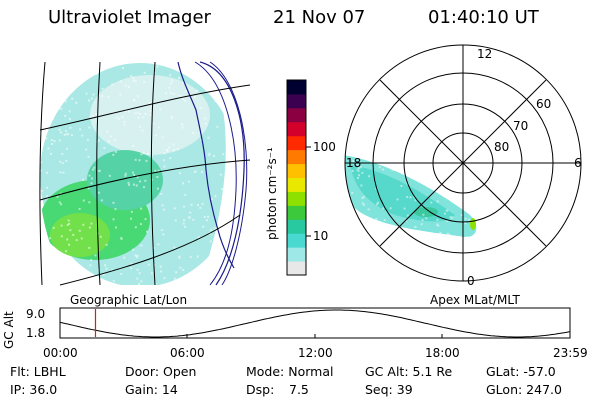 The width and height of the screenshot is (600, 400). What do you see at coordinates (272, 193) in the screenshot?
I see `colorbar-unit-label: photon cm⁻²s⁻¹` at bounding box center [272, 193].